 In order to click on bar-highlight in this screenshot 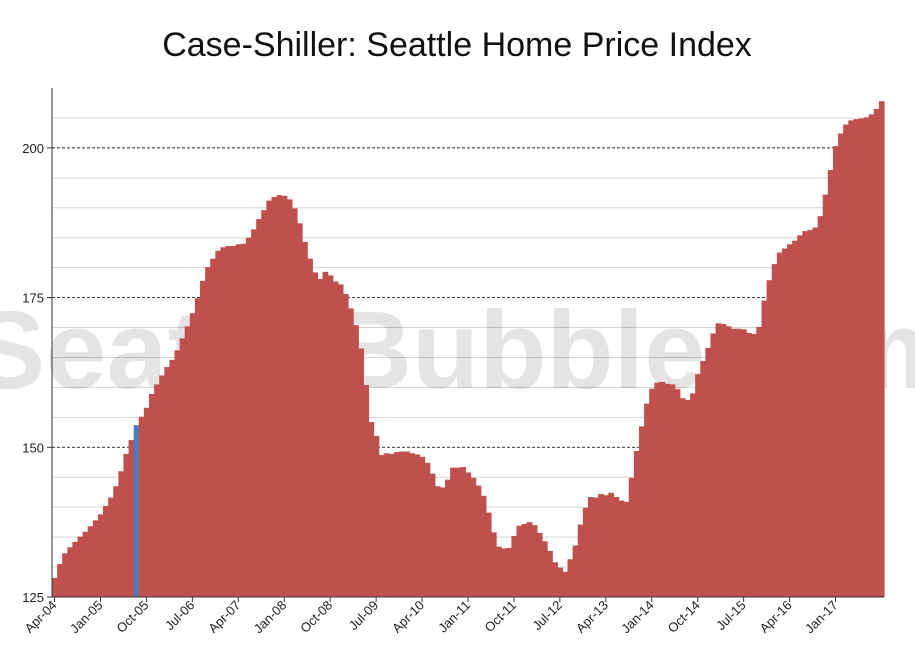, I will do `click(136, 511)`.